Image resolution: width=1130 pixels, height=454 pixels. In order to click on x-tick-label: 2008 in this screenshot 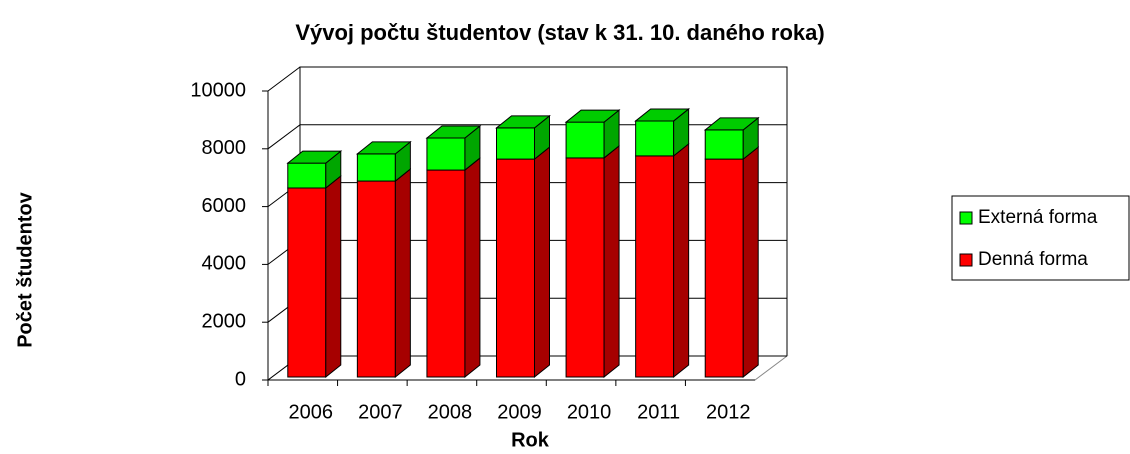, I will do `click(450, 412)`.